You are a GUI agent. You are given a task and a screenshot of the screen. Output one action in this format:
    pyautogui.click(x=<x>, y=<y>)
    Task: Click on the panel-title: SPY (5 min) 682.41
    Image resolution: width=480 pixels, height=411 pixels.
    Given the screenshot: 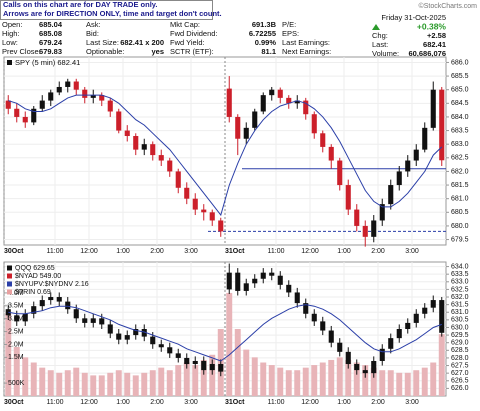 What is the action you would take?
    pyautogui.click(x=47, y=62)
    